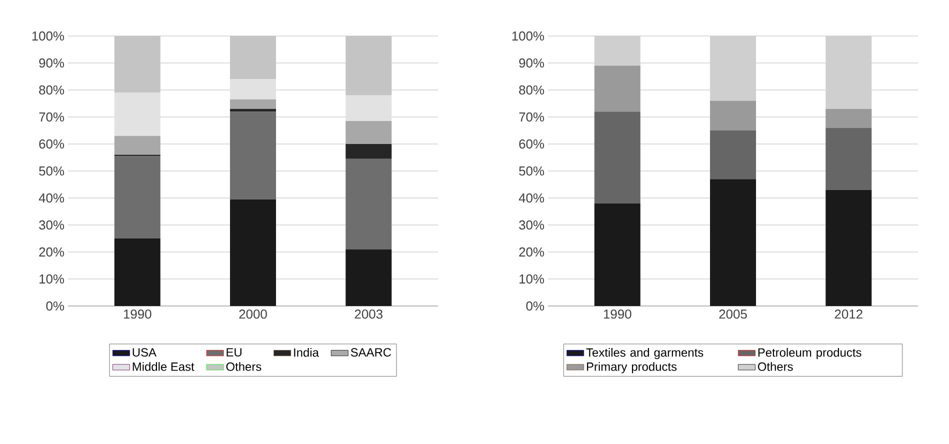 The image size is (949, 444). What do you see at coordinates (163, 366) in the screenshot?
I see `legend-label: Middle East` at bounding box center [163, 366].